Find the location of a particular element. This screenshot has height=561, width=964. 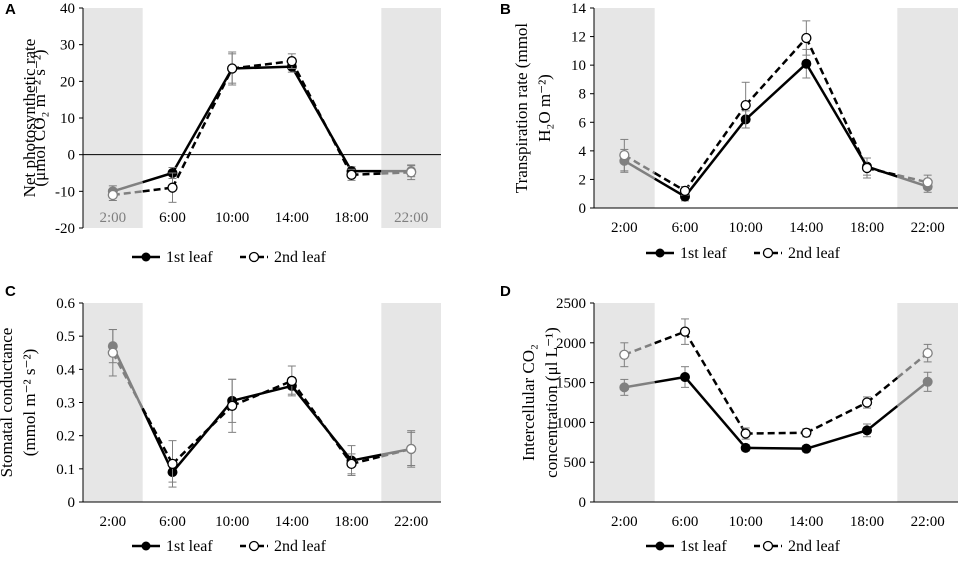

y-tick-label: 500 is located at coordinates (575, 463).